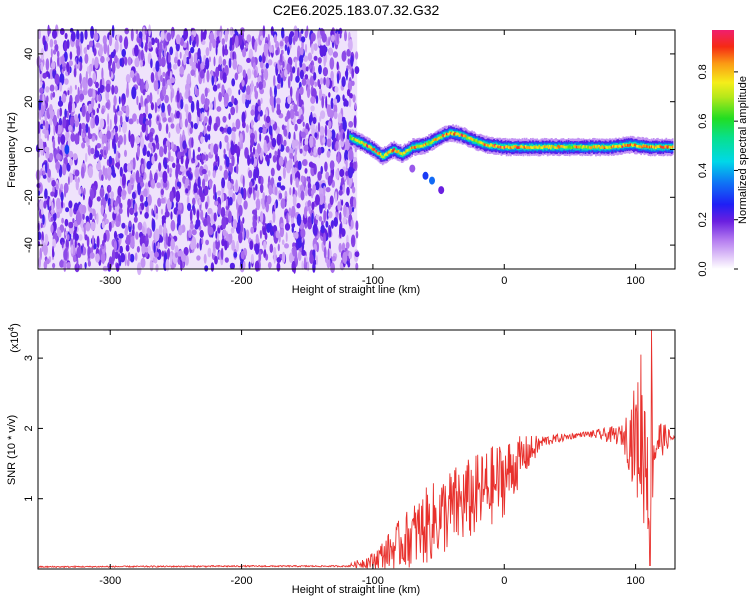  I want to click on y-tick-label: 1, so click(29, 499).